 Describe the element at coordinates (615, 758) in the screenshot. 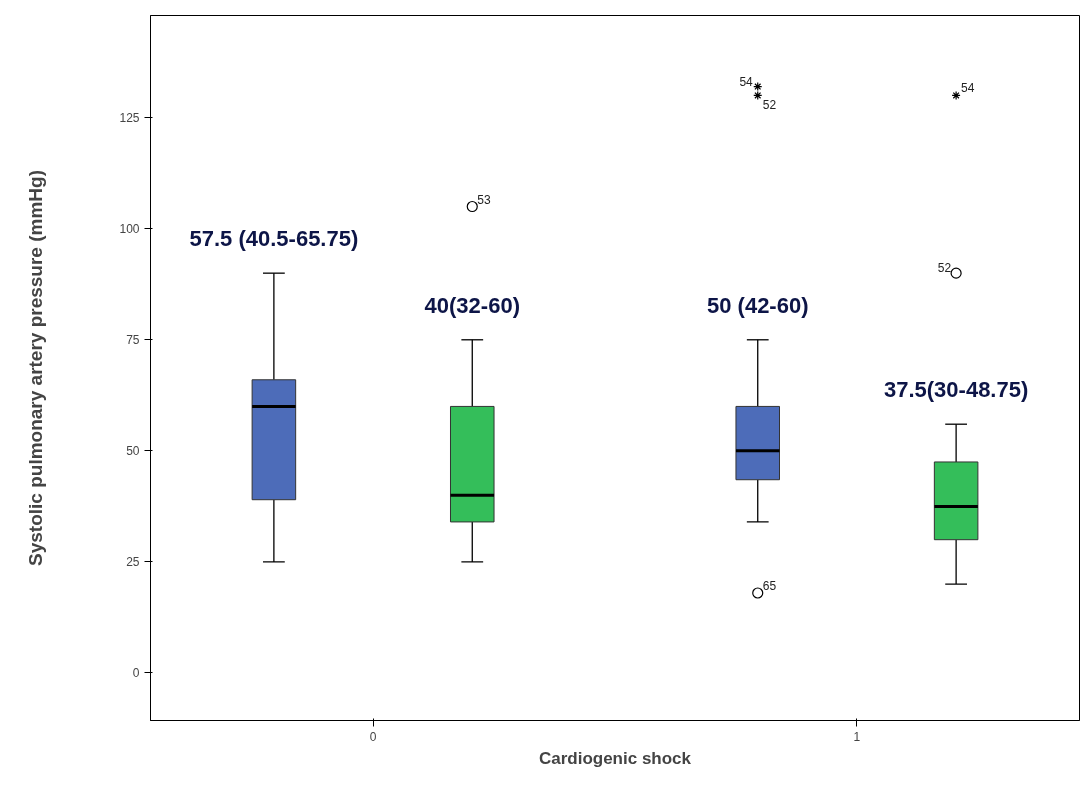

I see `x-axis-title: Cardiogenic shock` at that location.